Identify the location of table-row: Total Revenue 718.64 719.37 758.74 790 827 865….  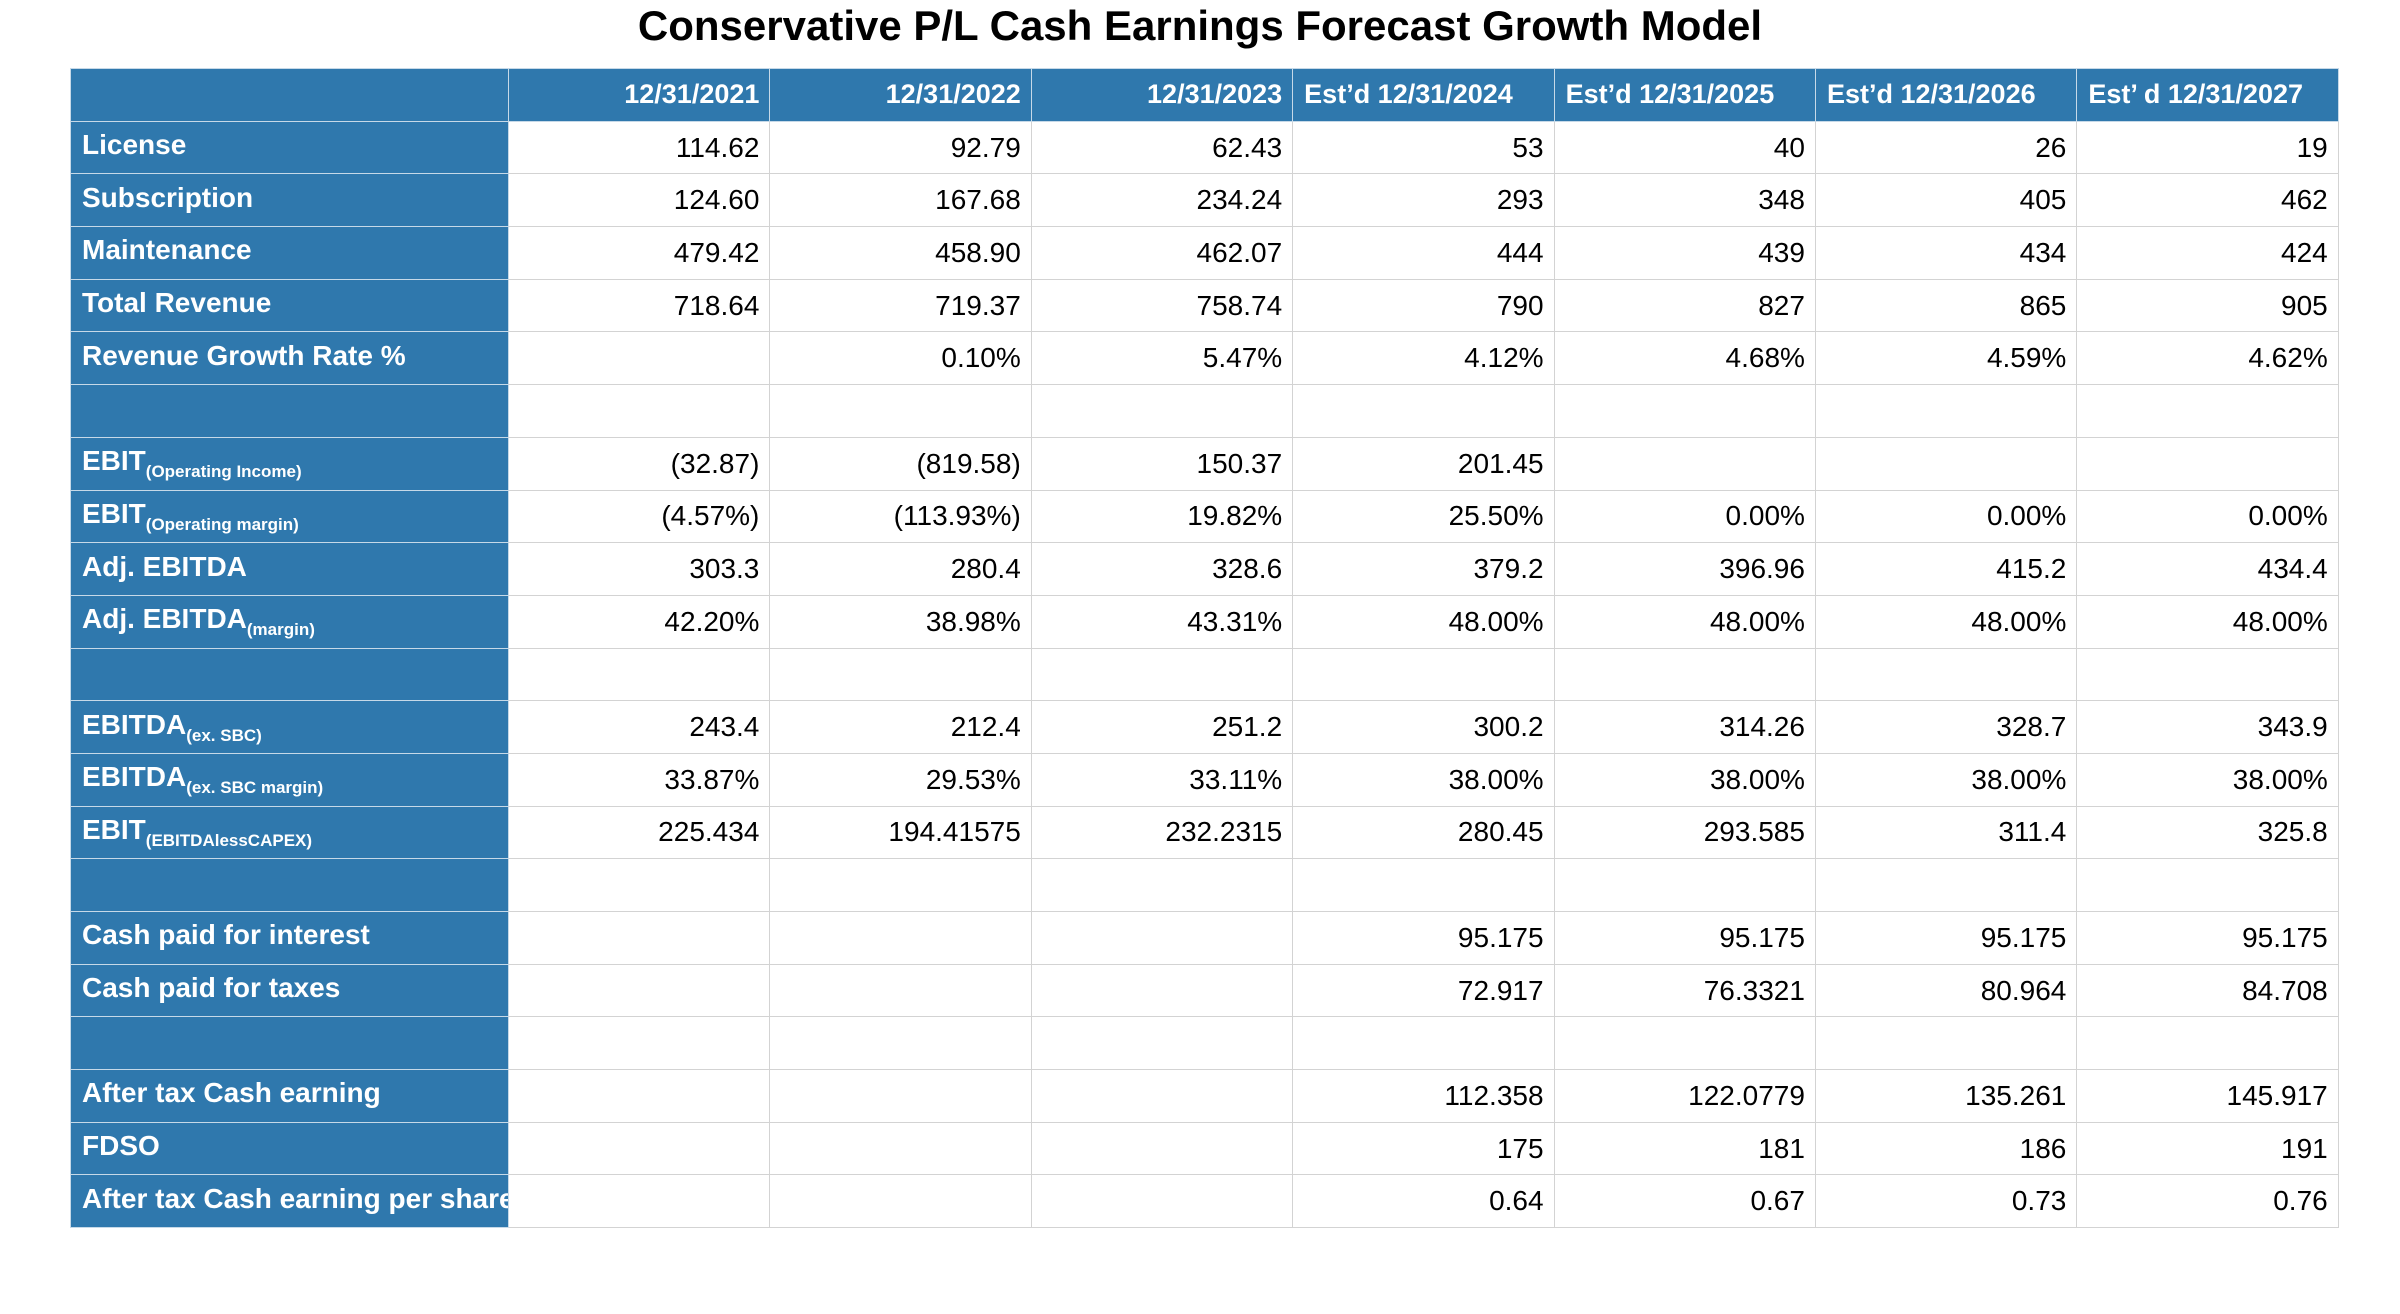
(1204, 305).